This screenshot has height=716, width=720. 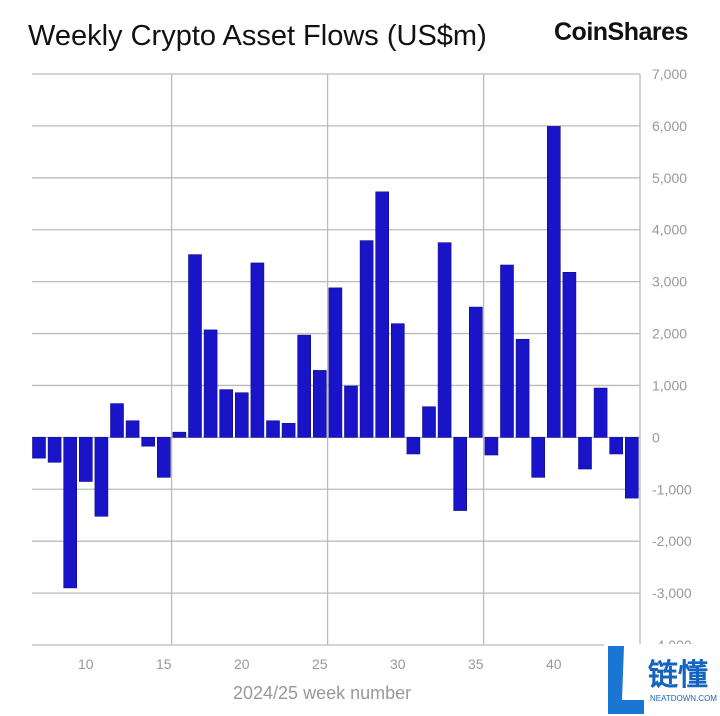 I want to click on x-tick-label: 40, so click(x=554, y=664).